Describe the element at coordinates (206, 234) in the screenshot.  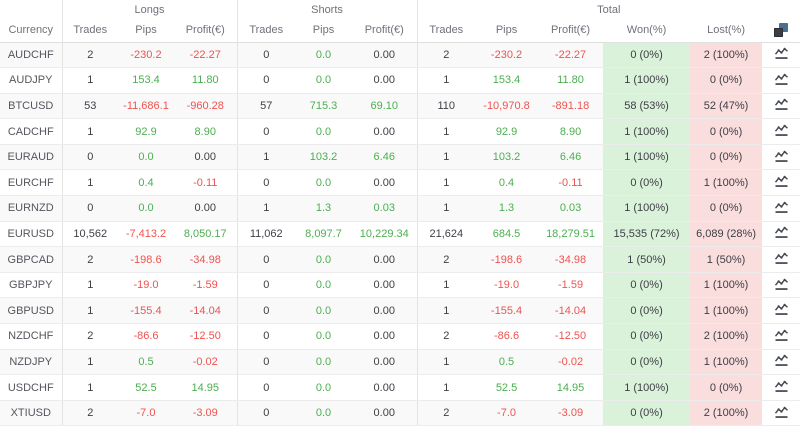
I see `longs-profit-cell: 8,050.17` at that location.